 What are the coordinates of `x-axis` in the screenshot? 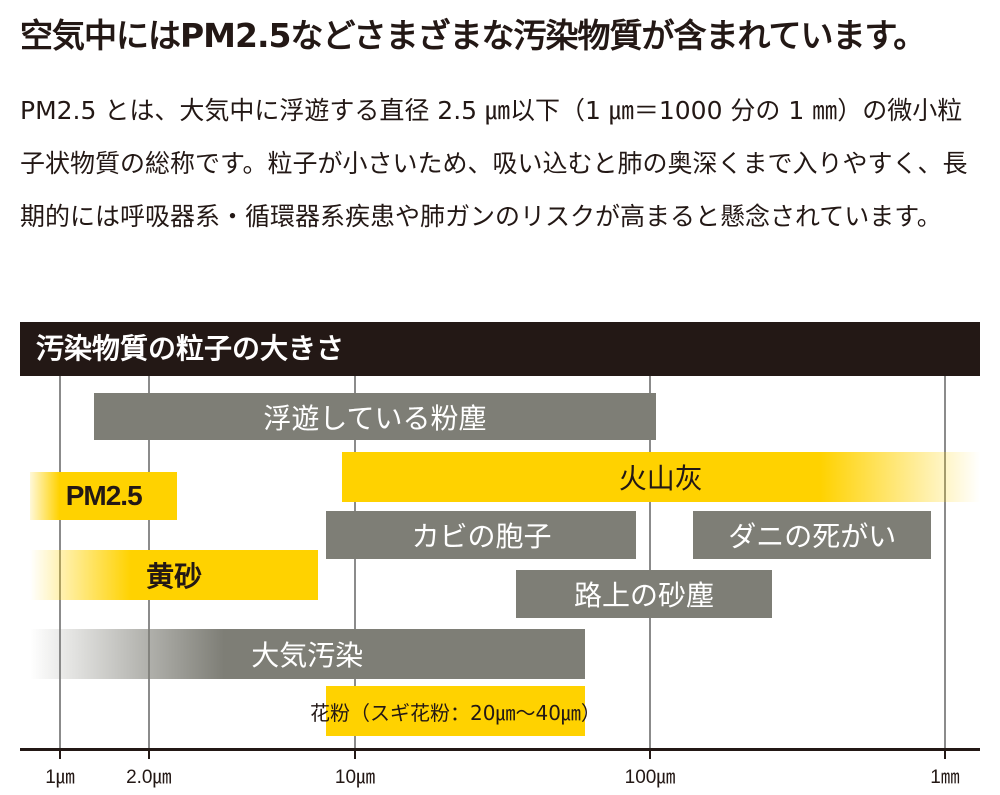 It's located at (500, 749).